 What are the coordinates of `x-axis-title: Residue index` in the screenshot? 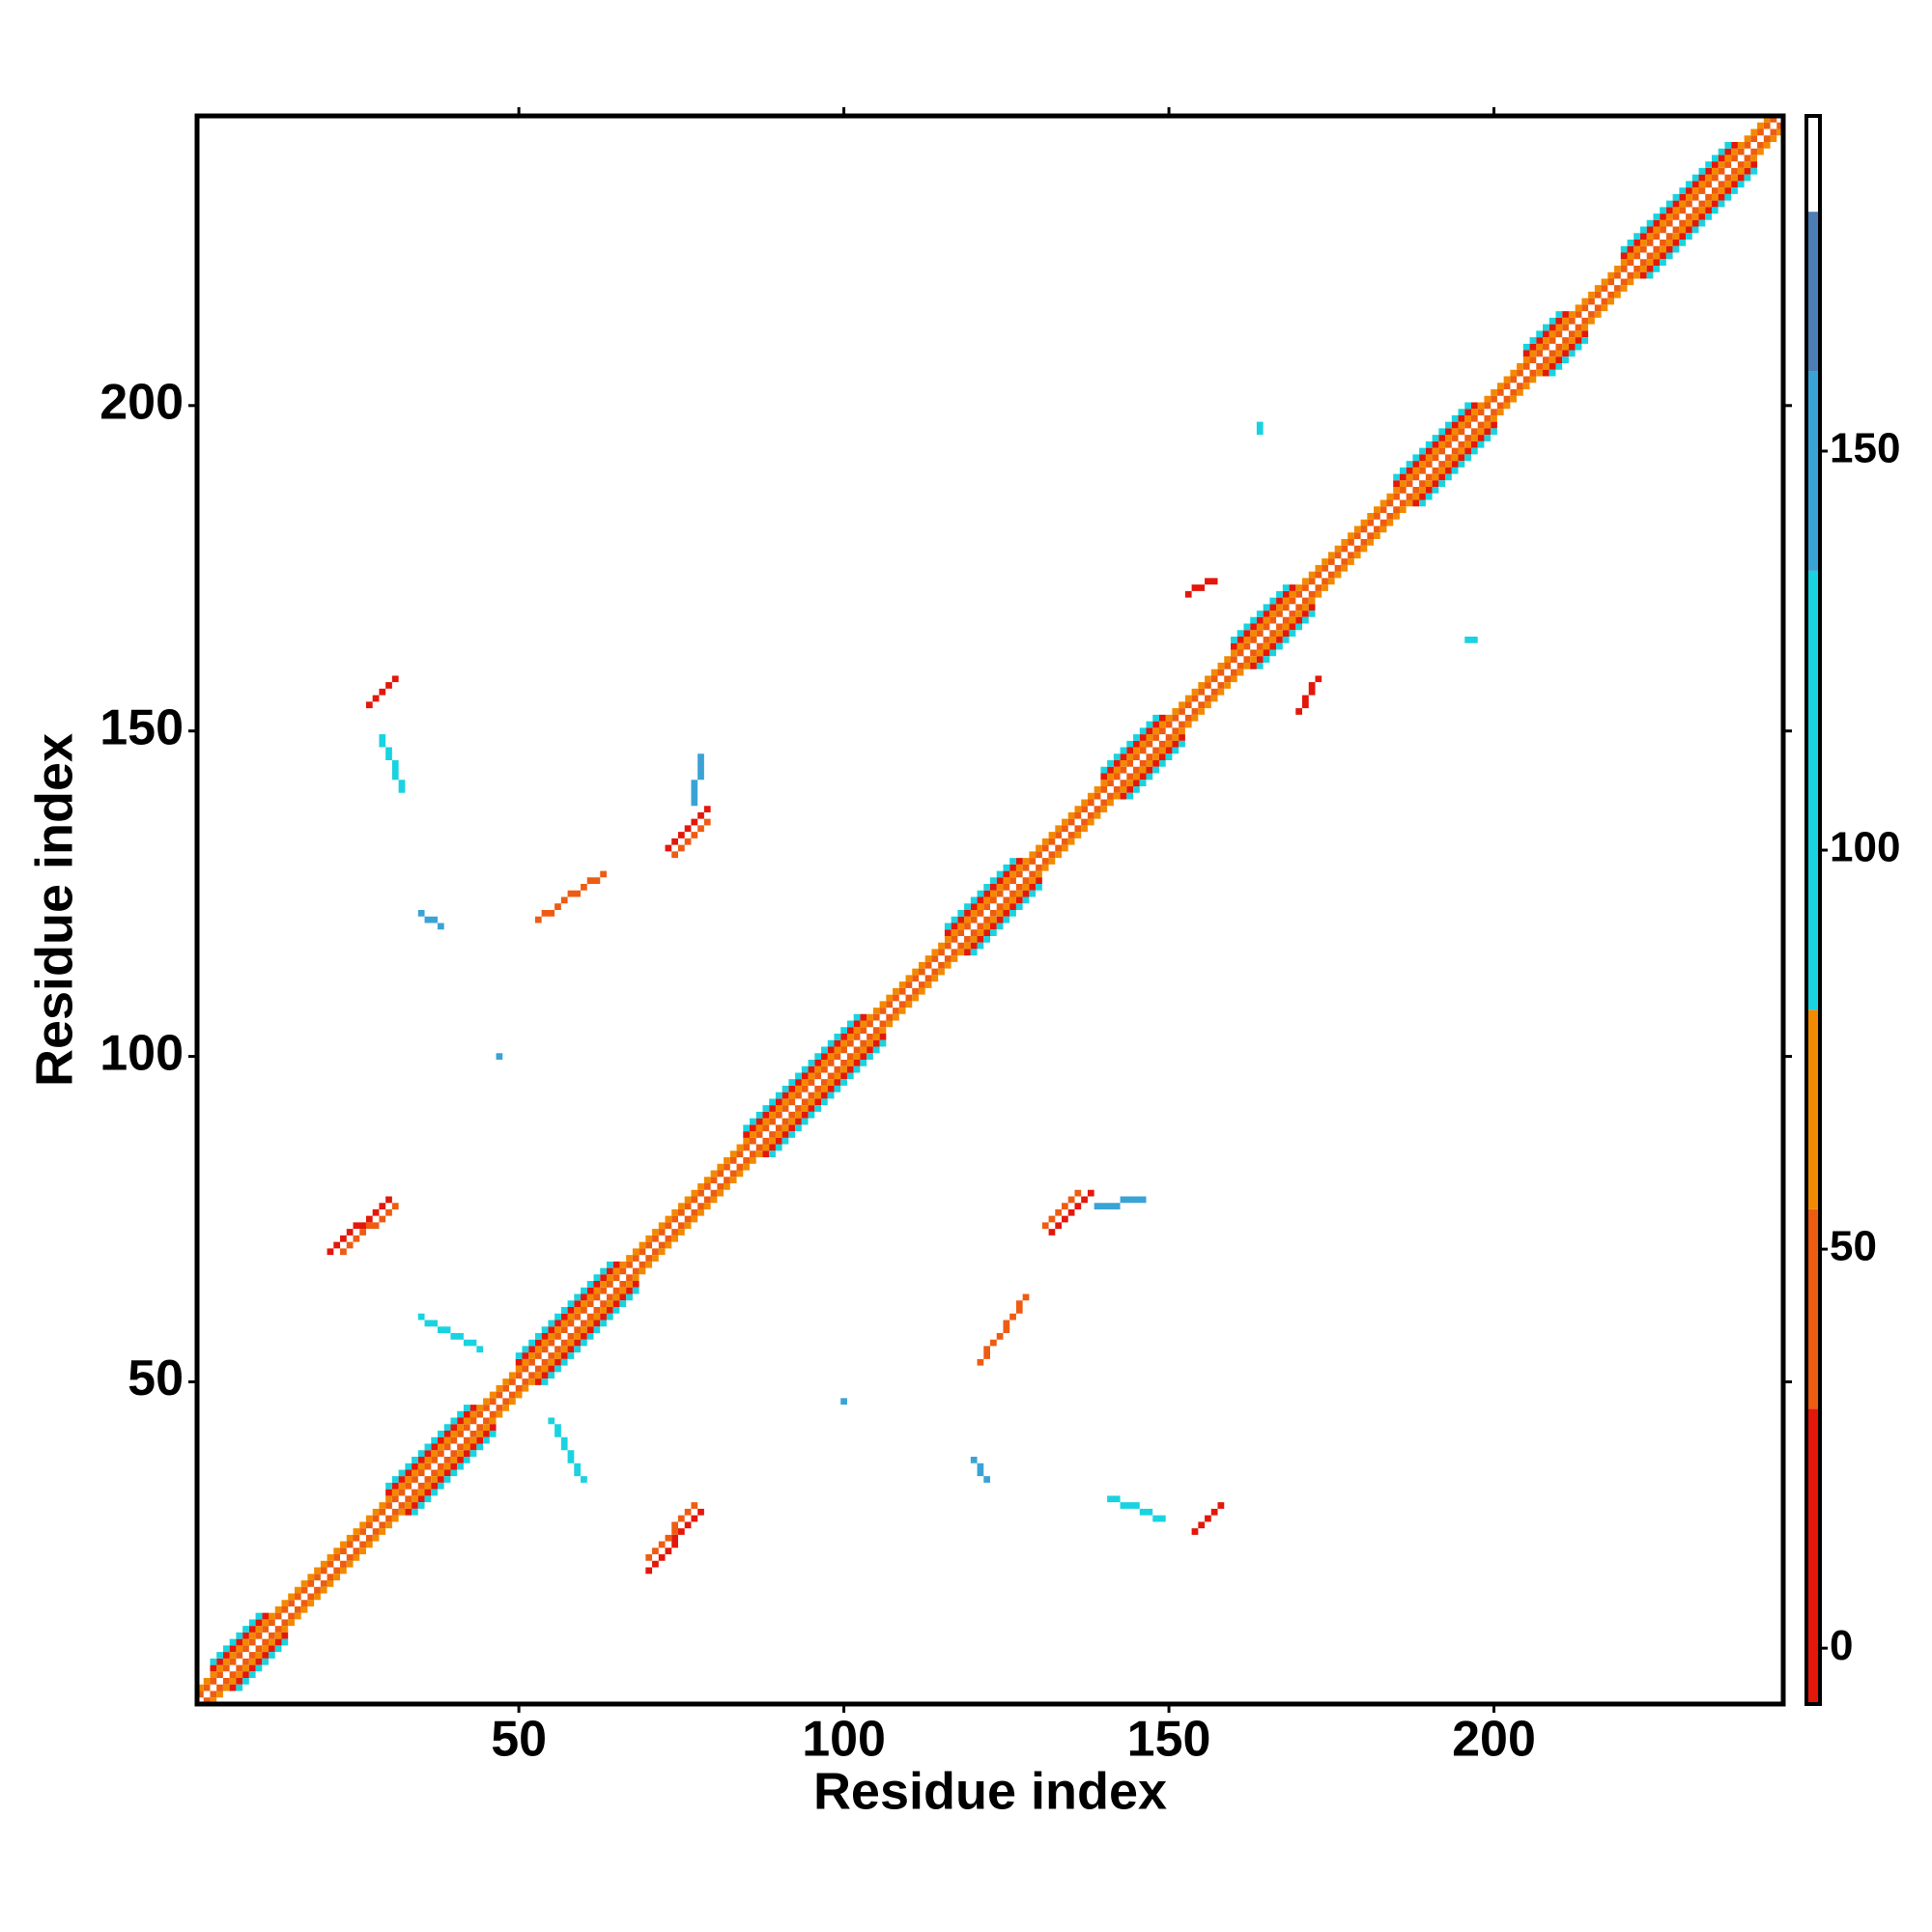 It's located at (990, 1791).